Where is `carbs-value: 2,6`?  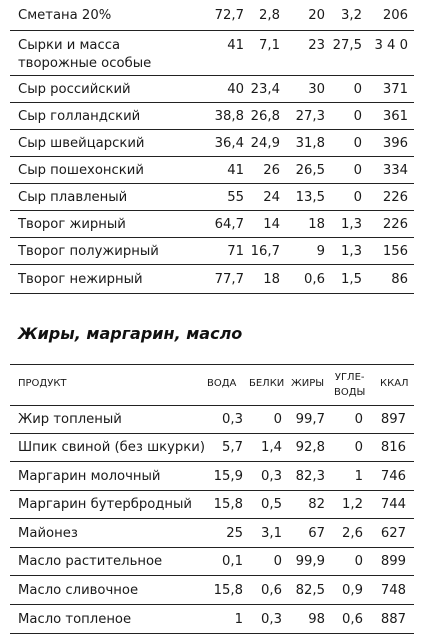 carbs-value: 2,6 is located at coordinates (352, 533).